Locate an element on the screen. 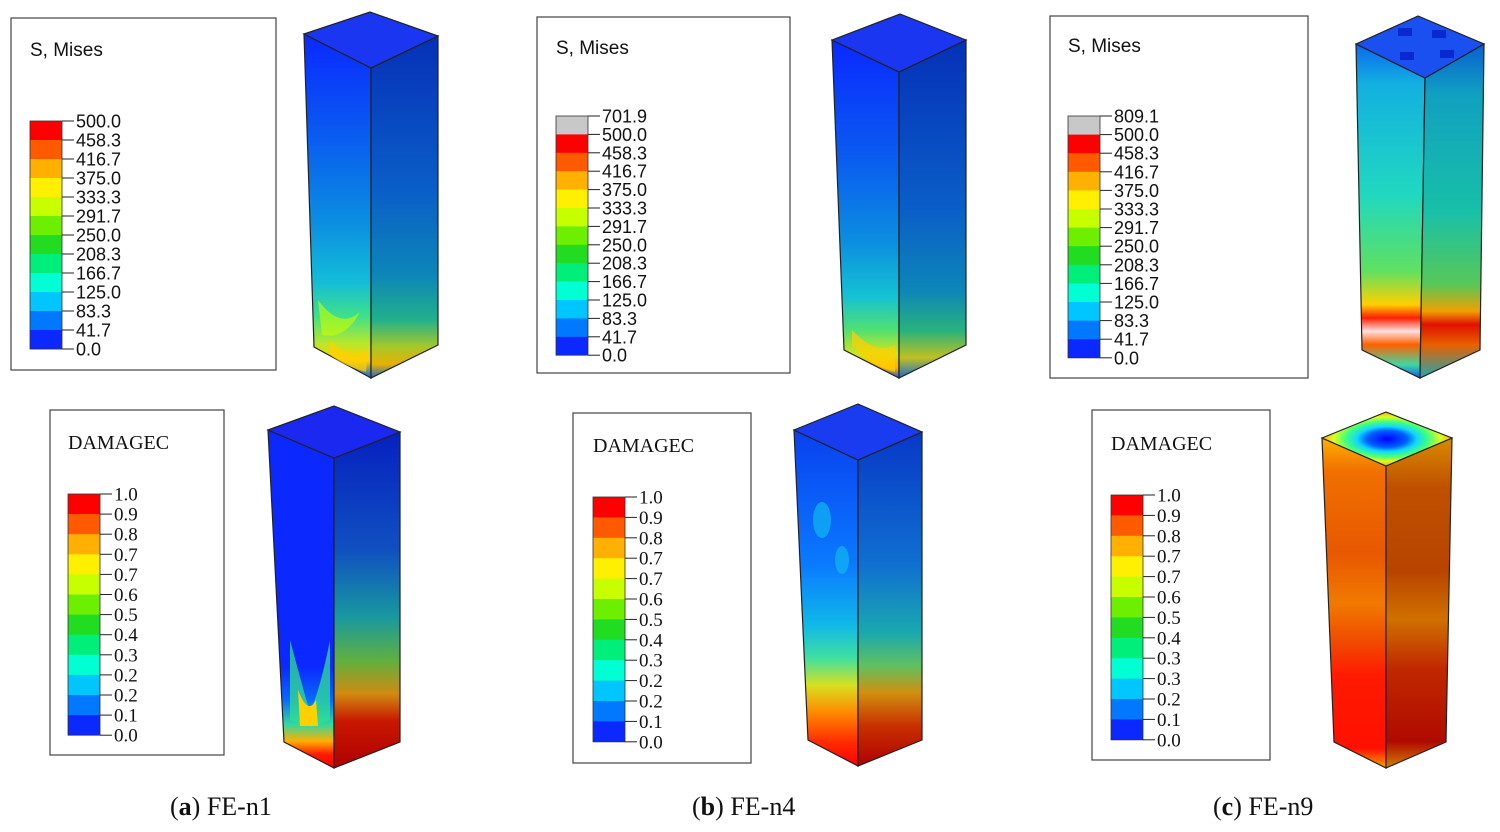  column-damage-fe-n4 is located at coordinates (858, 585).